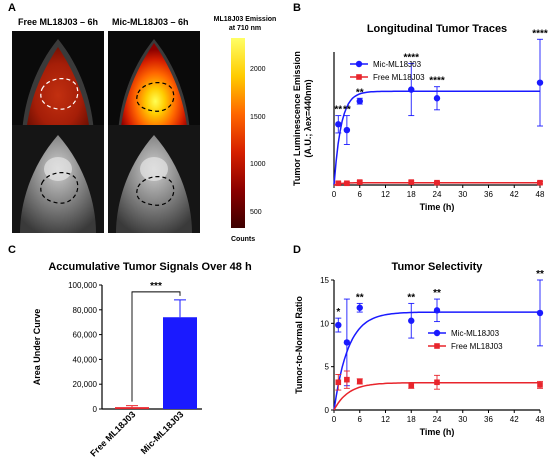 The height and width of the screenshot is (475, 550). Describe the element at coordinates (338, 312) in the screenshot. I see `significance-label: *` at that location.